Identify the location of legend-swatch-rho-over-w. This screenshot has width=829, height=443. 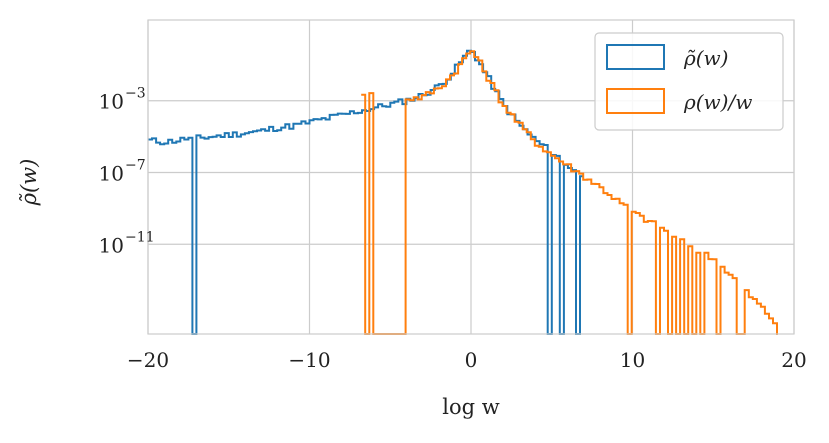
(635, 101).